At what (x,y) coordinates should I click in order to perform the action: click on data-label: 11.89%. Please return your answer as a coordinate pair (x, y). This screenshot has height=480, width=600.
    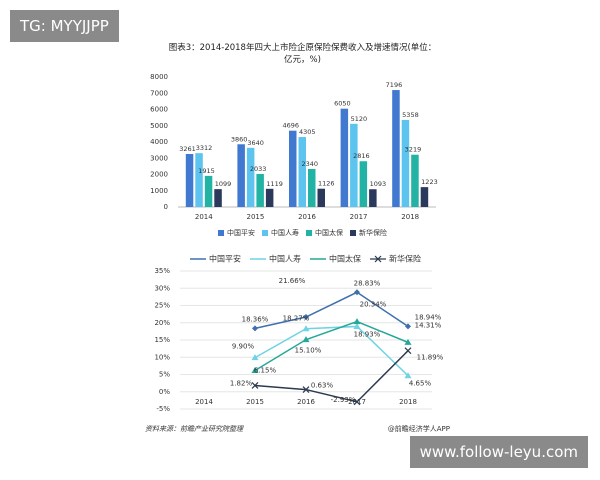
    Looking at the image, I should click on (430, 358).